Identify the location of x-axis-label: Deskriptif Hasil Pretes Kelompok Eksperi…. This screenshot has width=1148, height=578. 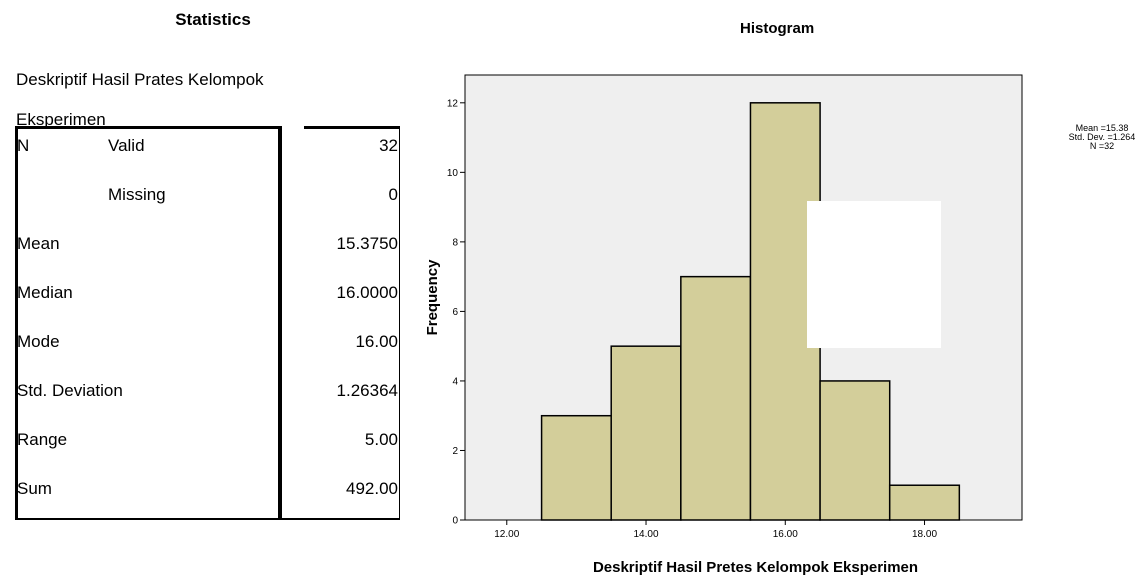
(755, 567).